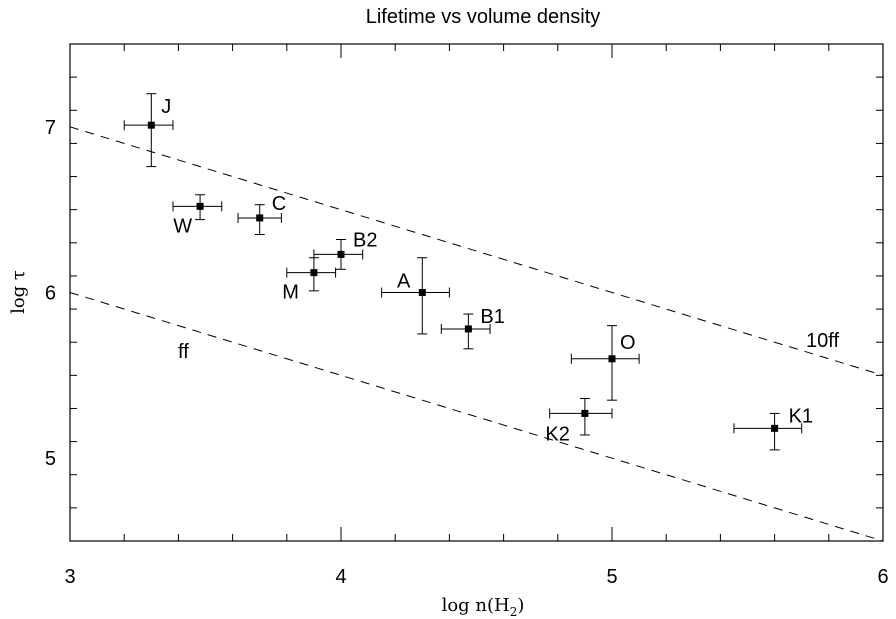  What do you see at coordinates (290, 293) in the screenshot?
I see `point-label: M` at bounding box center [290, 293].